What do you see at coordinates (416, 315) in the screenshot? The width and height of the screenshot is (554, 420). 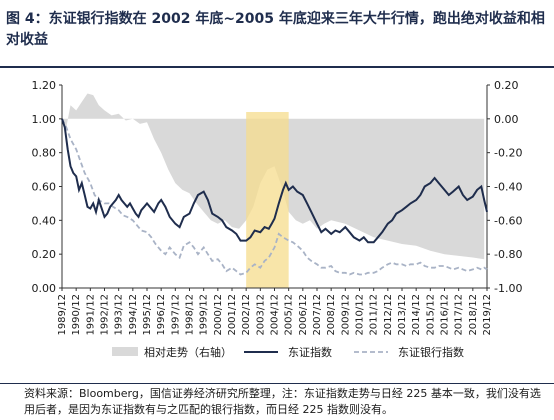 I see `x-tick-label: 2014/12` at bounding box center [416, 315].